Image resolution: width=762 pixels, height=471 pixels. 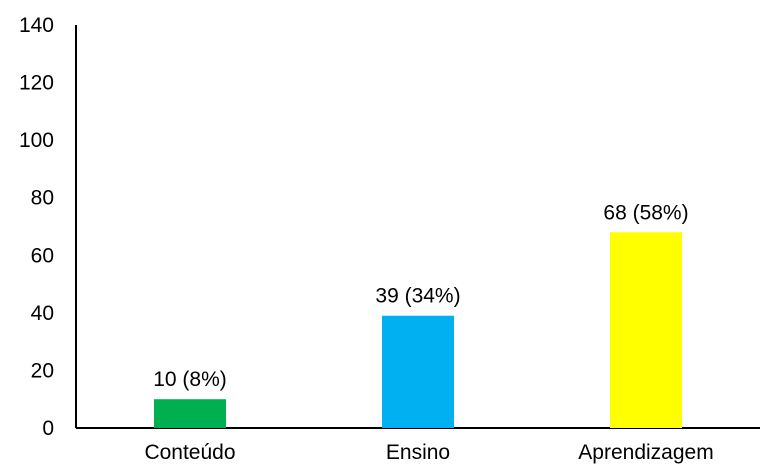 What do you see at coordinates (48, 428) in the screenshot?
I see `y-tick-label-0: 0` at bounding box center [48, 428].